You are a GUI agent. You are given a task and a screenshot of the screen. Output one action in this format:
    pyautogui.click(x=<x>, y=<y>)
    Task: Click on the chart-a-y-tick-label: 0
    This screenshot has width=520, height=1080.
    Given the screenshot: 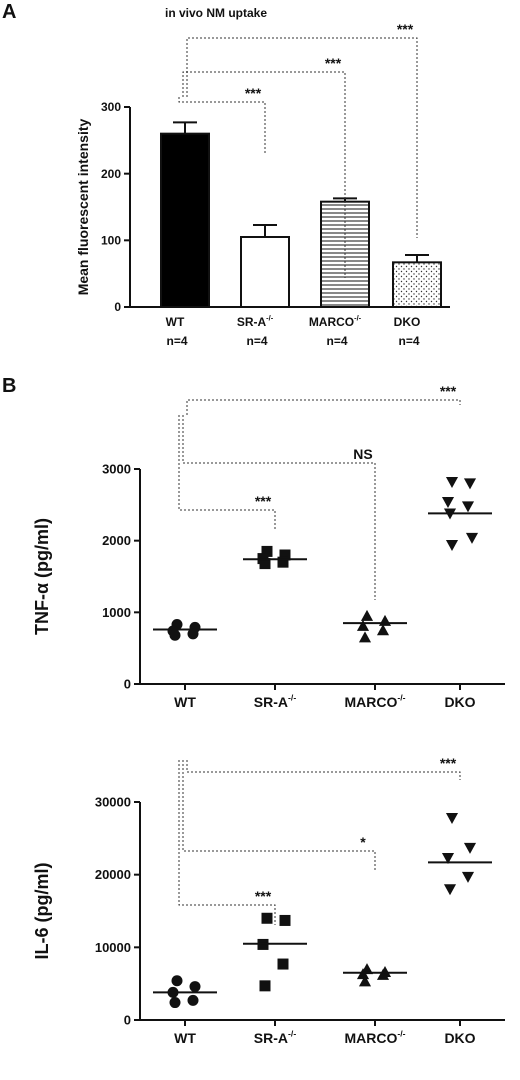 What is the action you would take?
    pyautogui.click(x=117, y=307)
    